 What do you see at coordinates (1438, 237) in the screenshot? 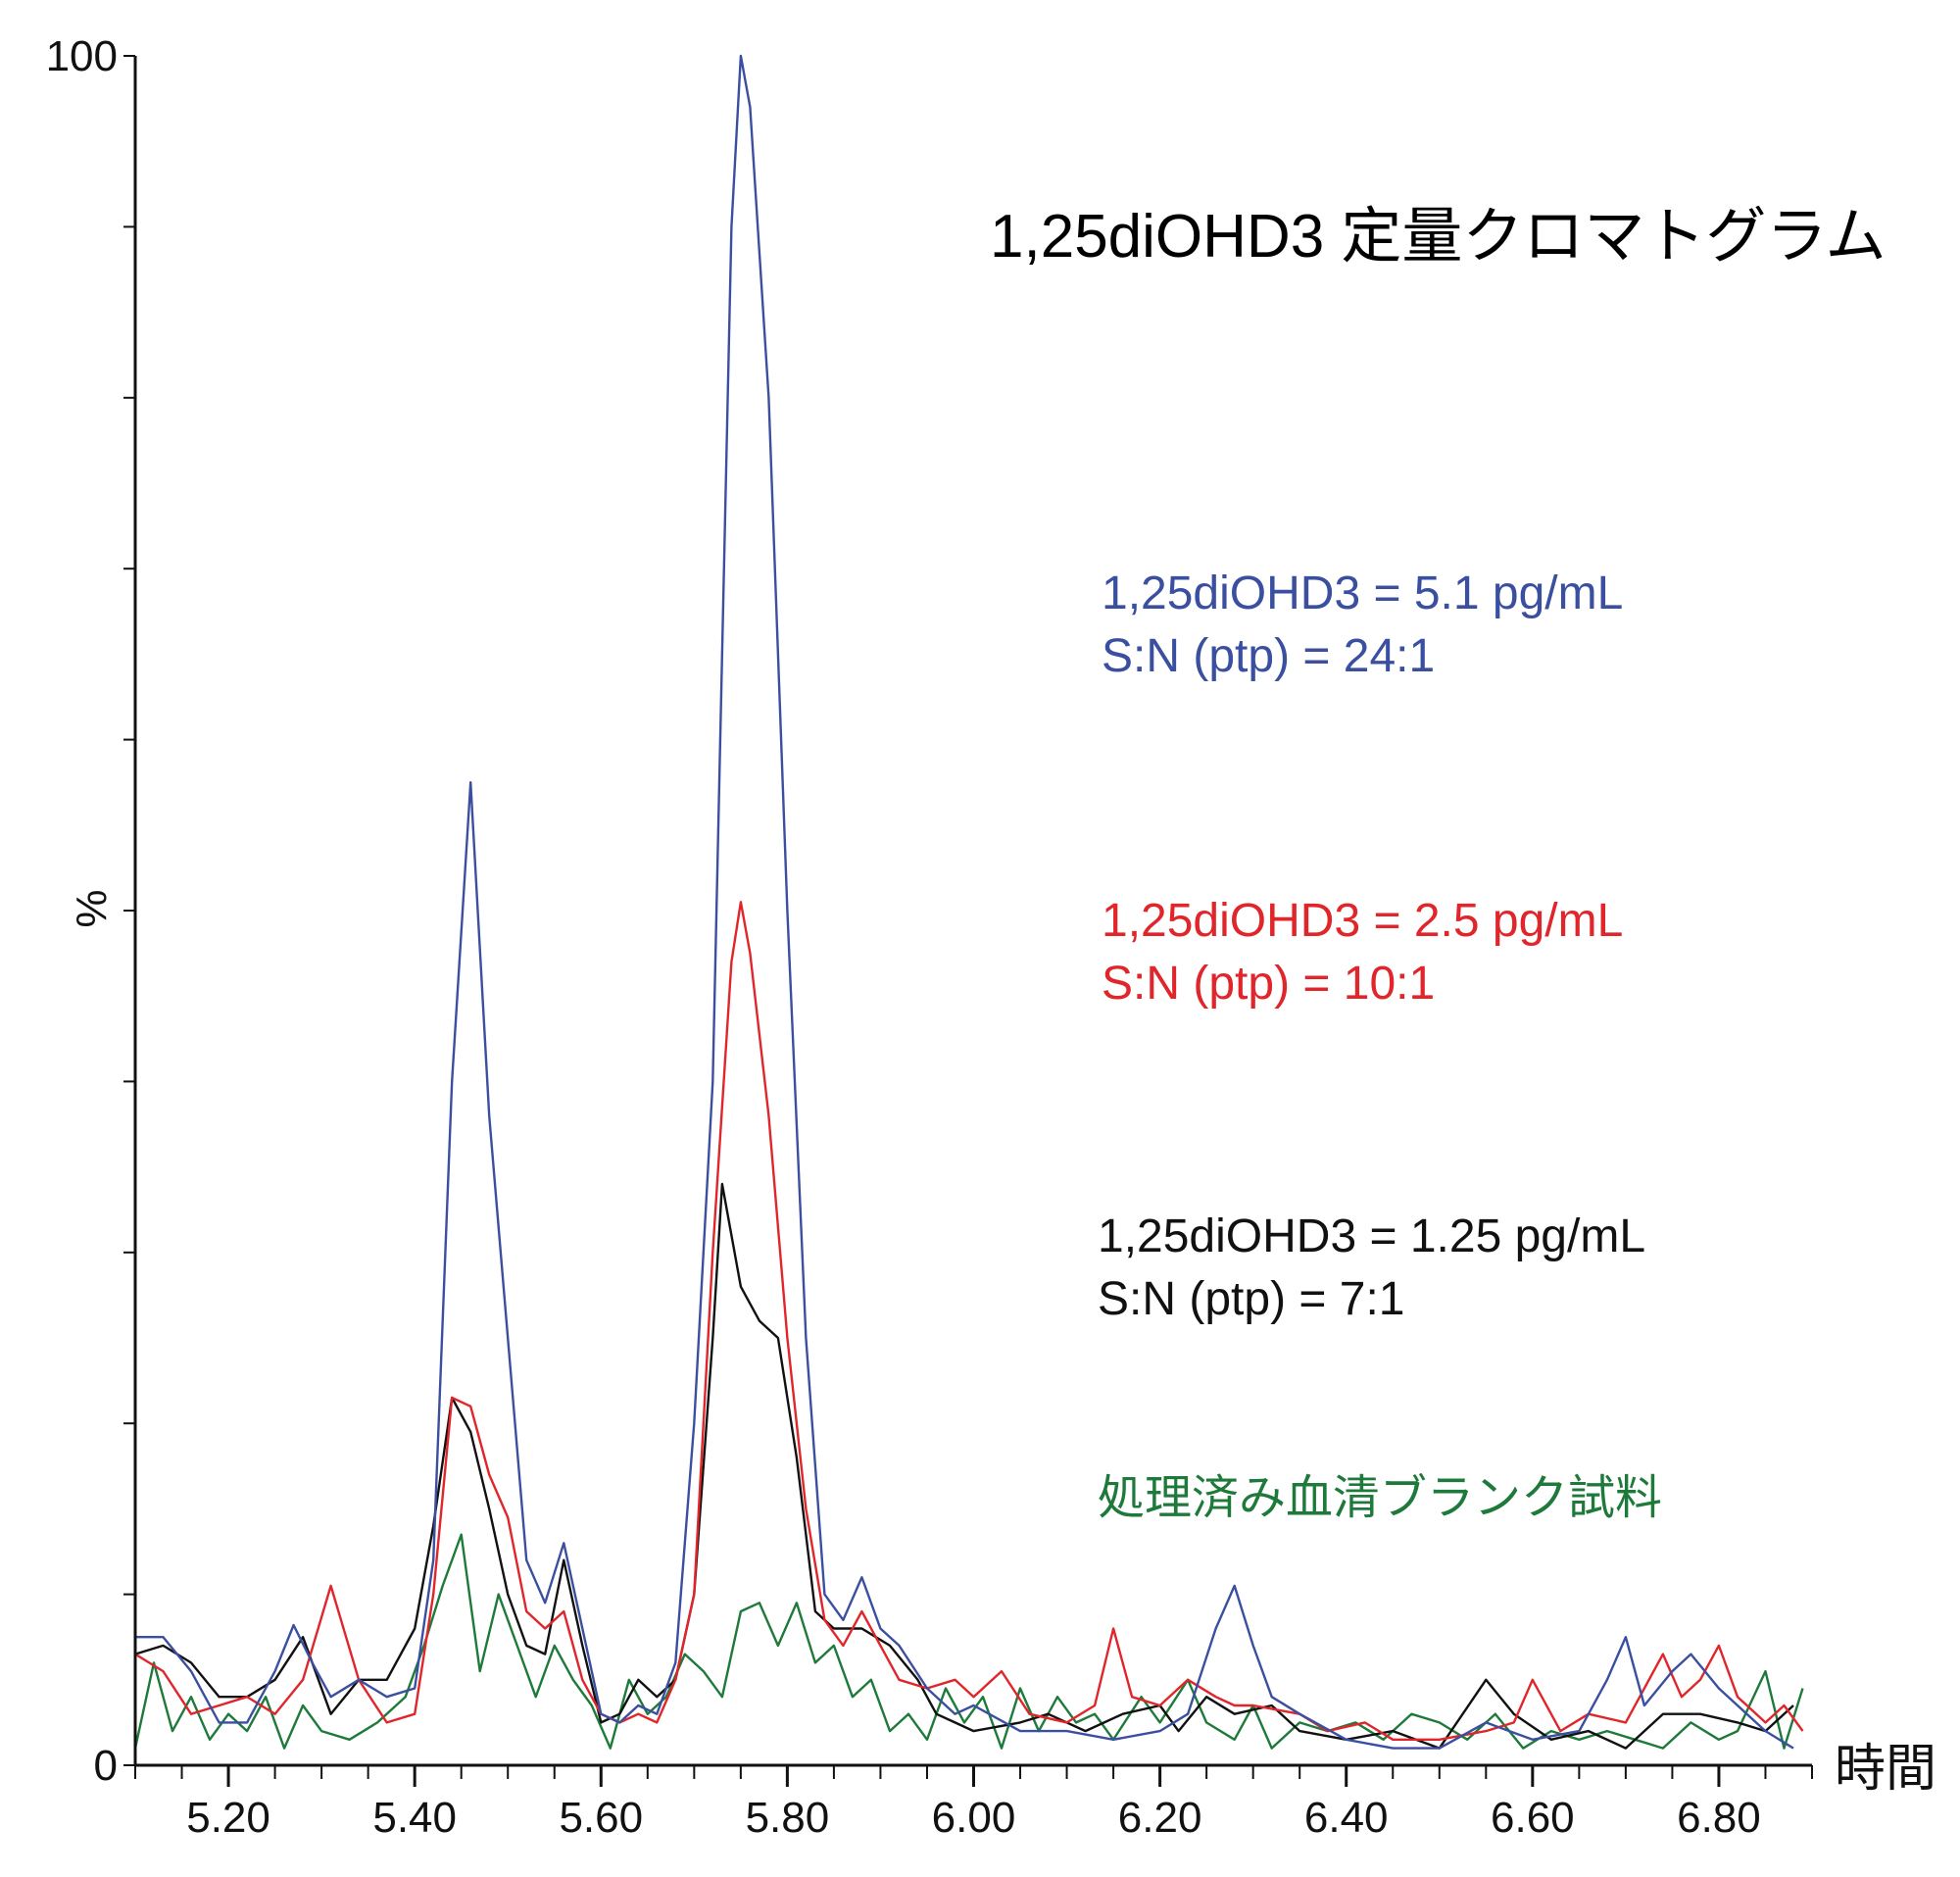
I see `chart-title: 1,25diOHD3 定量クロマトグラム` at bounding box center [1438, 237].